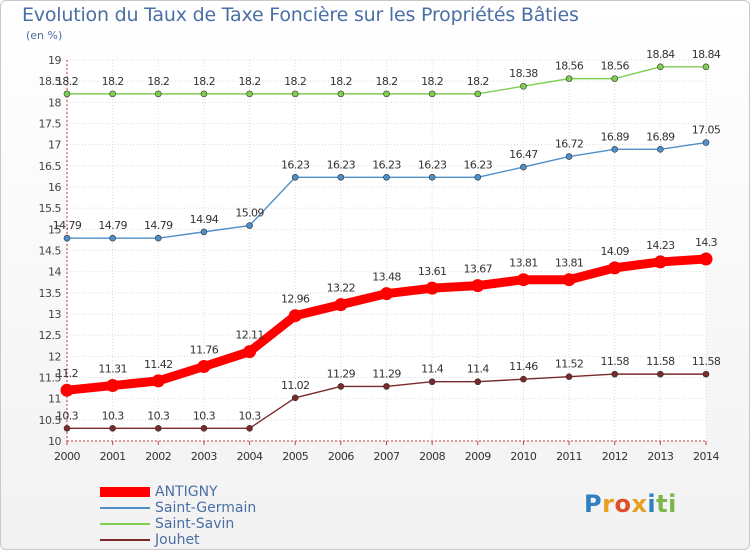  What do you see at coordinates (50, 124) in the screenshot?
I see `y-tick-label: 17.5` at bounding box center [50, 124].